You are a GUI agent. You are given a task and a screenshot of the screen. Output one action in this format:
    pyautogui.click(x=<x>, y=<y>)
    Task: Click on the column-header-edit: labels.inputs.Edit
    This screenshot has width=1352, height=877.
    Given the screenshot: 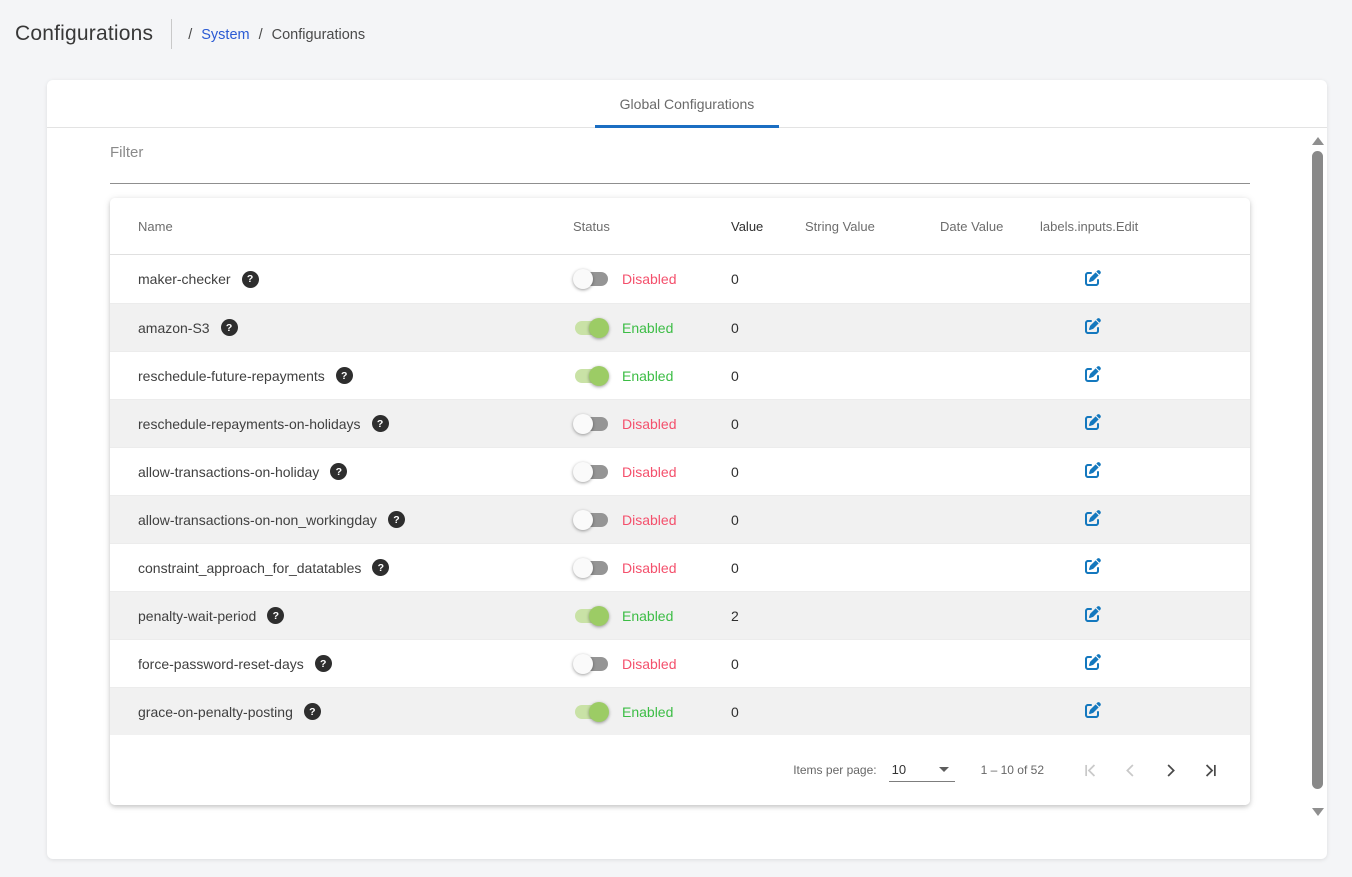 What is the action you would take?
    pyautogui.click(x=1089, y=226)
    